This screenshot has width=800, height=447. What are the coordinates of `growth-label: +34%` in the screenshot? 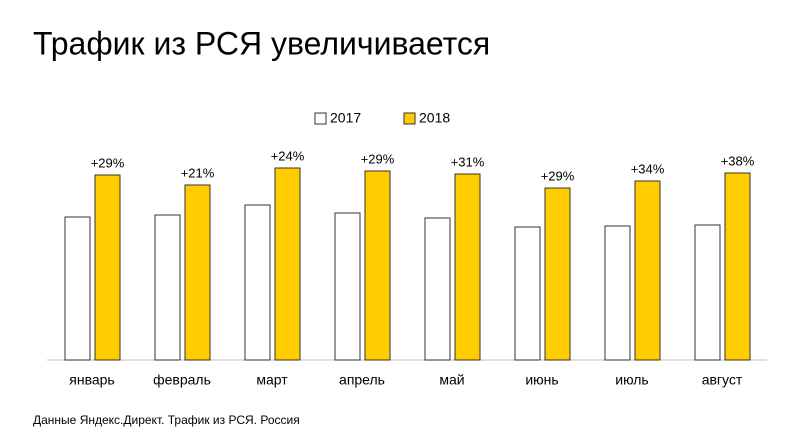 It's located at (648, 168).